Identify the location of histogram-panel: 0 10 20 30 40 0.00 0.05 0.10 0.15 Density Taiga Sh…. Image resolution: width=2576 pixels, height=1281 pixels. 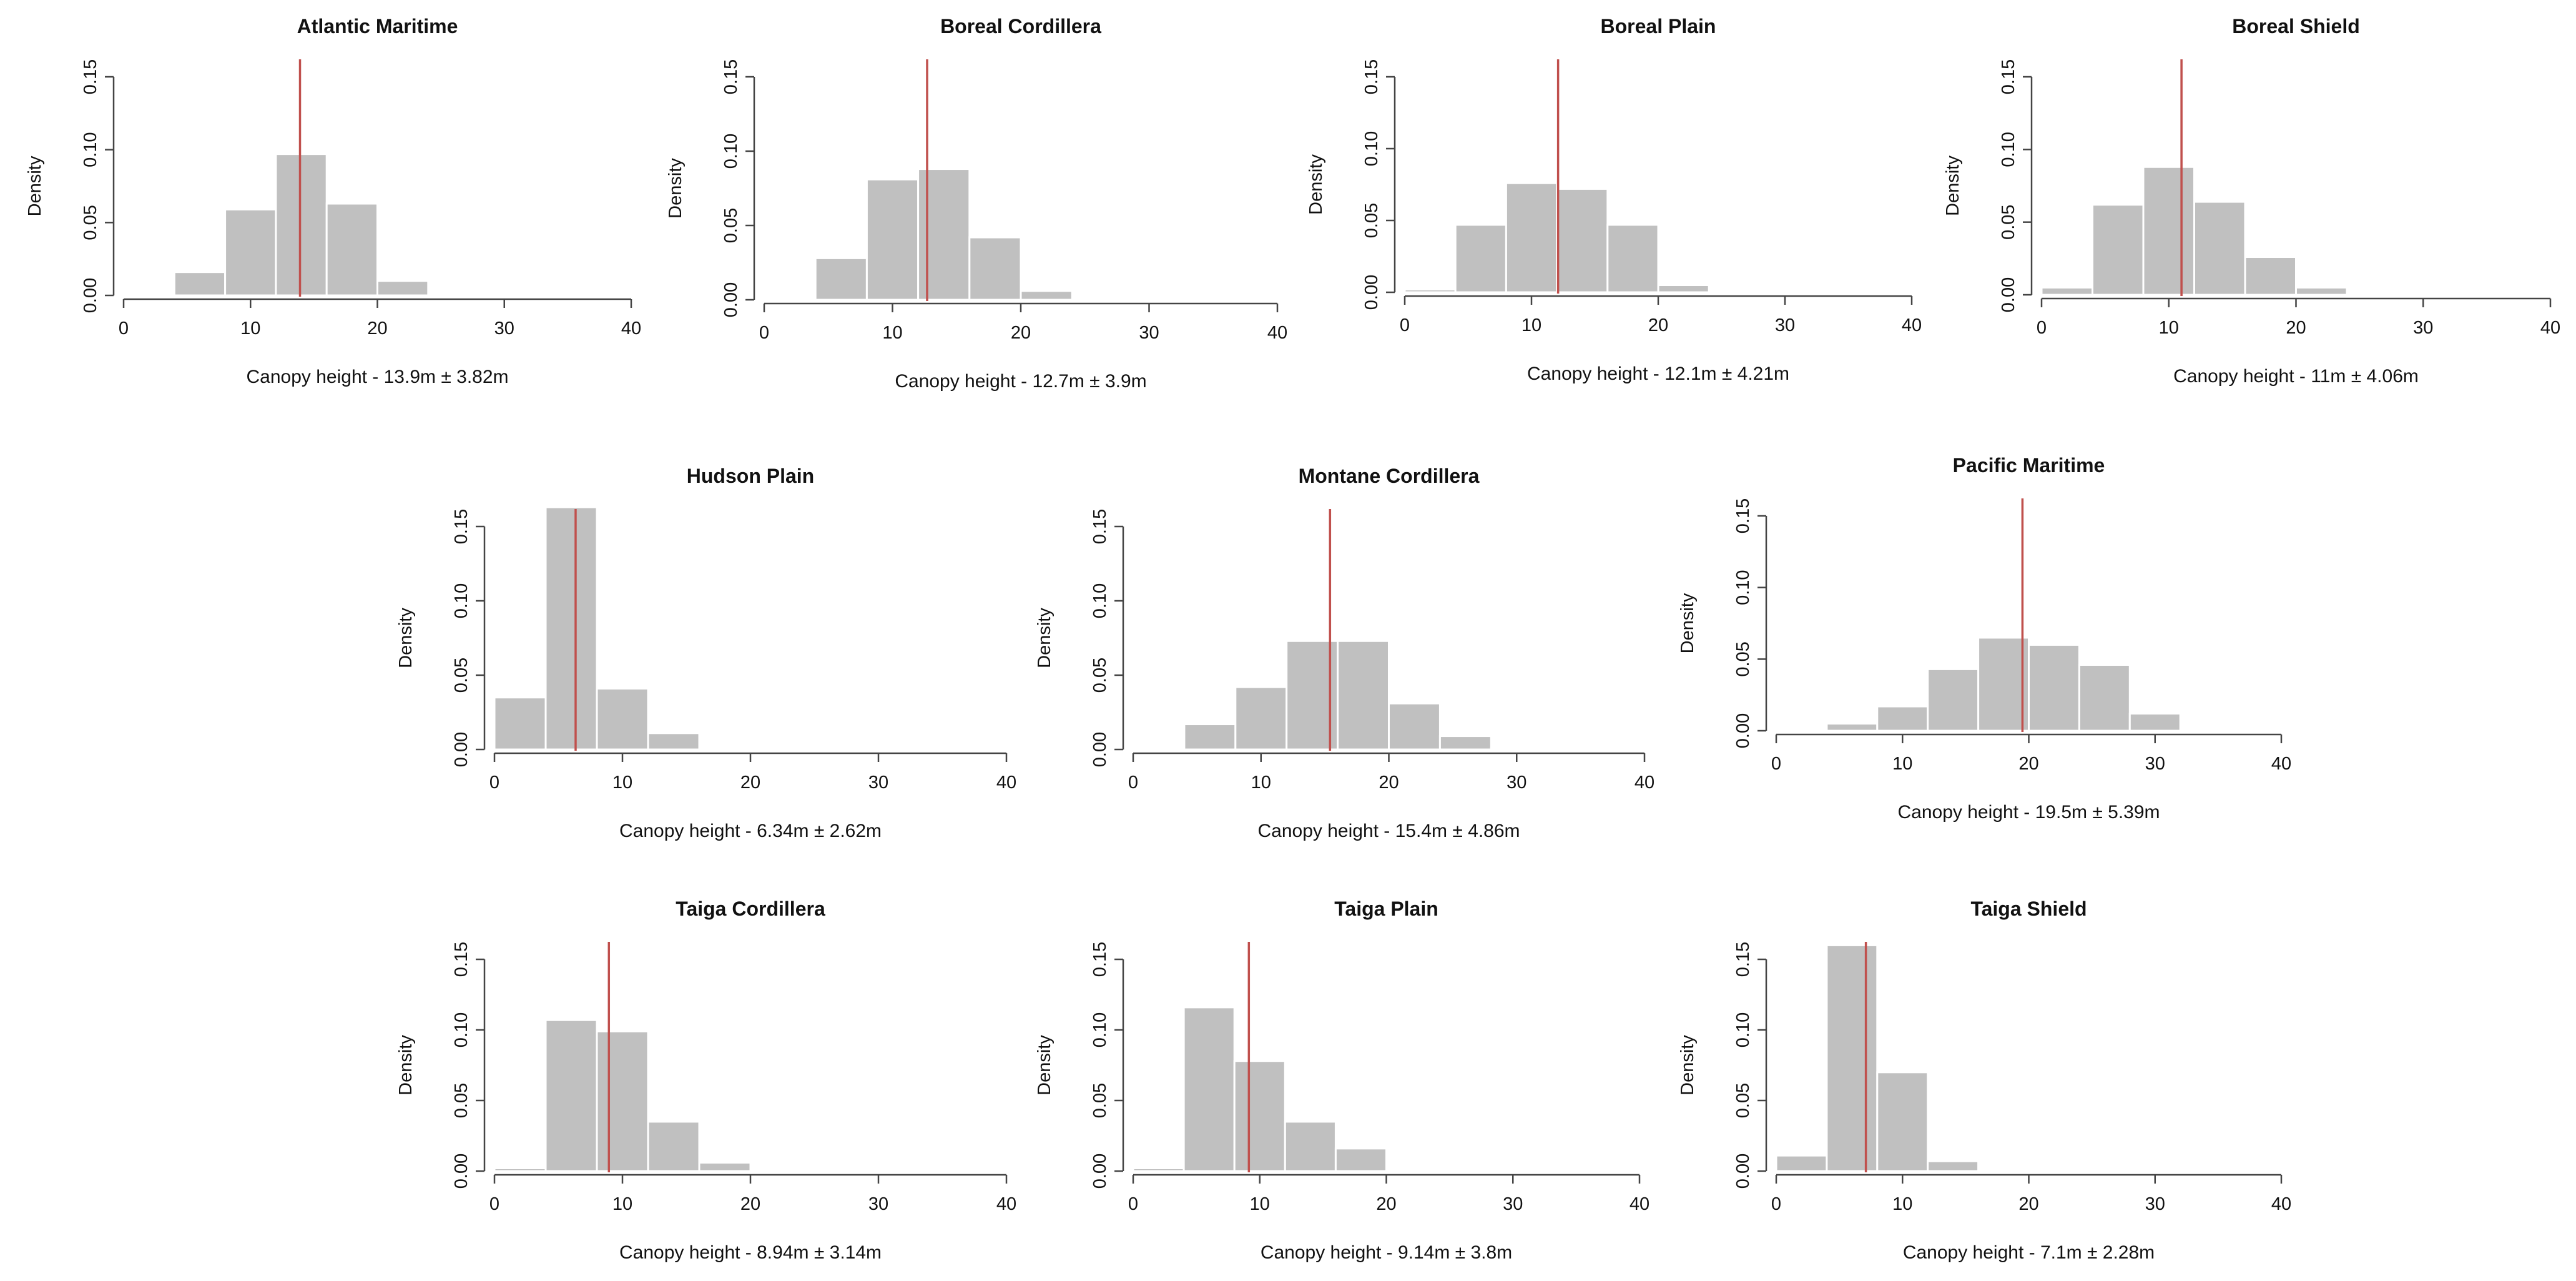
(1984, 1080).